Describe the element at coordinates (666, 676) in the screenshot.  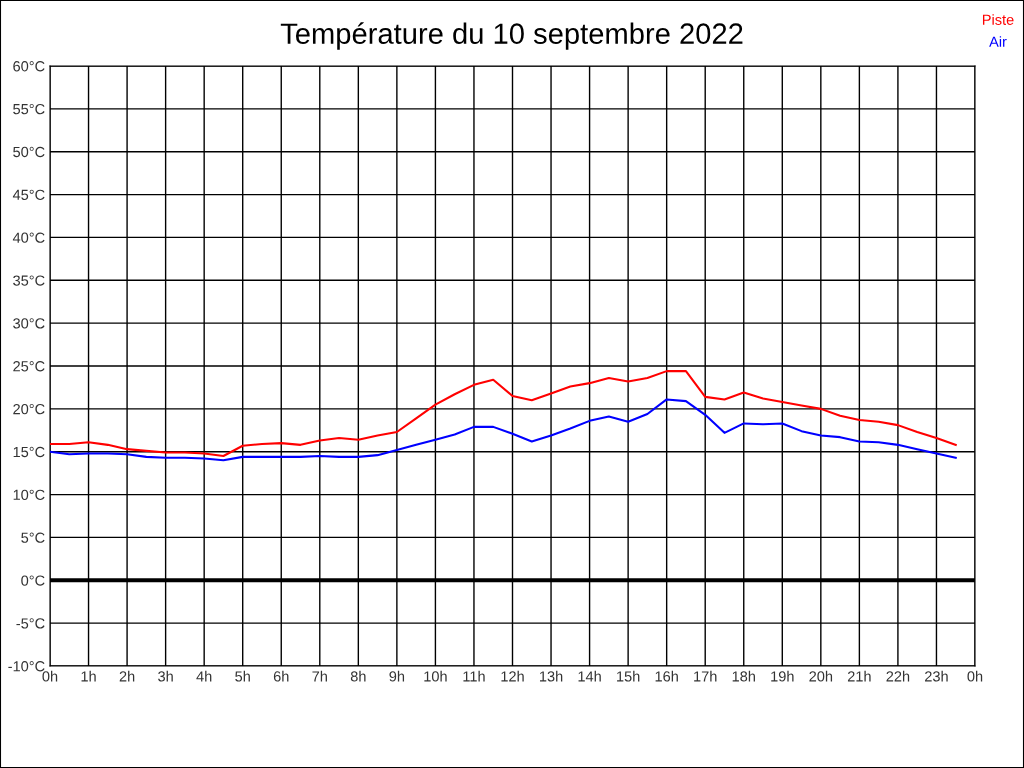
I see `x-tick-label: 16h` at that location.